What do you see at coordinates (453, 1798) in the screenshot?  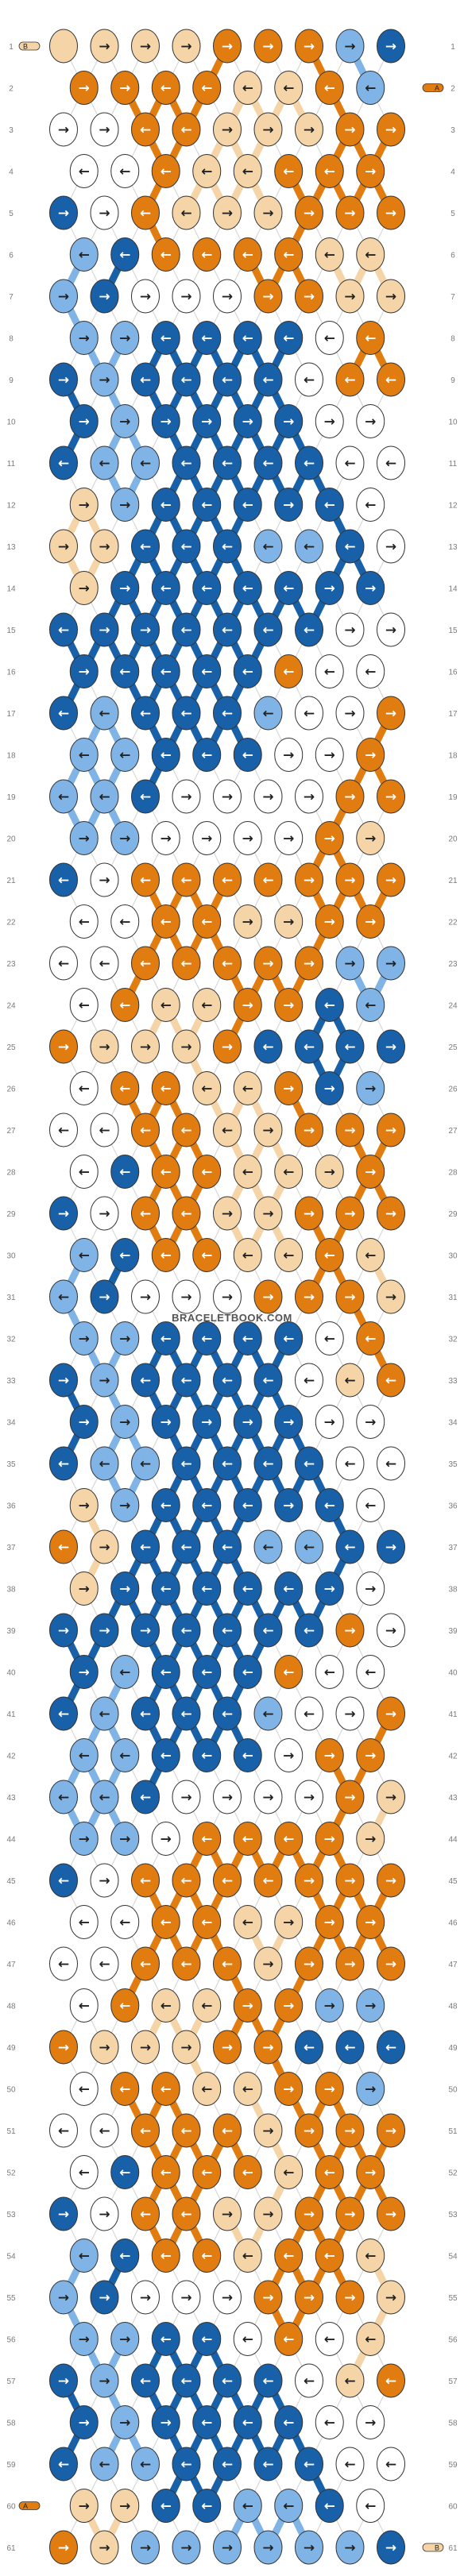 I see `row-number-right: 43` at bounding box center [453, 1798].